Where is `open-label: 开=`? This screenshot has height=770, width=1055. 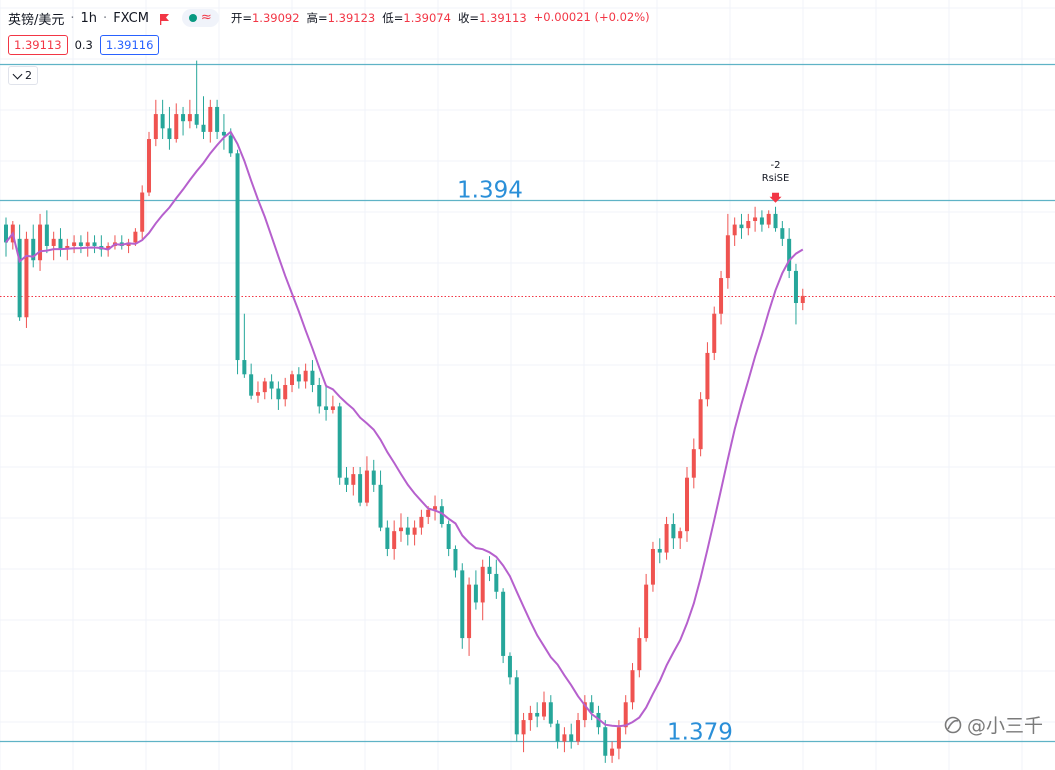 open-label: 开= is located at coordinates (241, 18).